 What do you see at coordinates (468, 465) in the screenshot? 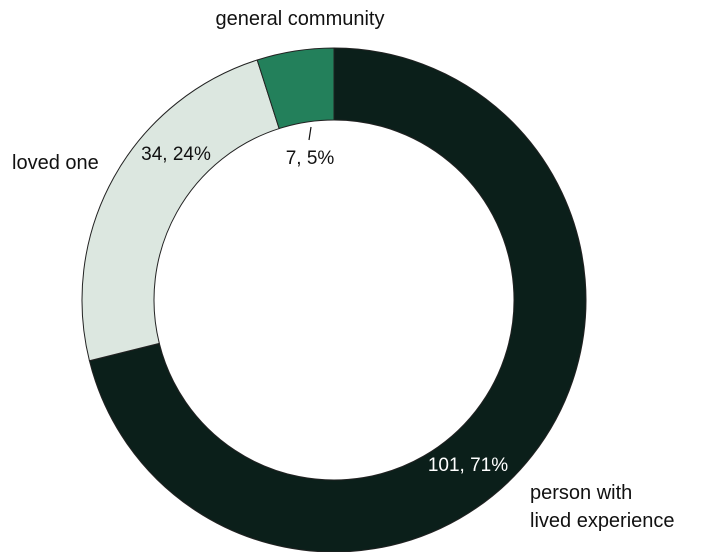
I see `value-label-person-with-lived-experience: 101, 71%` at bounding box center [468, 465].